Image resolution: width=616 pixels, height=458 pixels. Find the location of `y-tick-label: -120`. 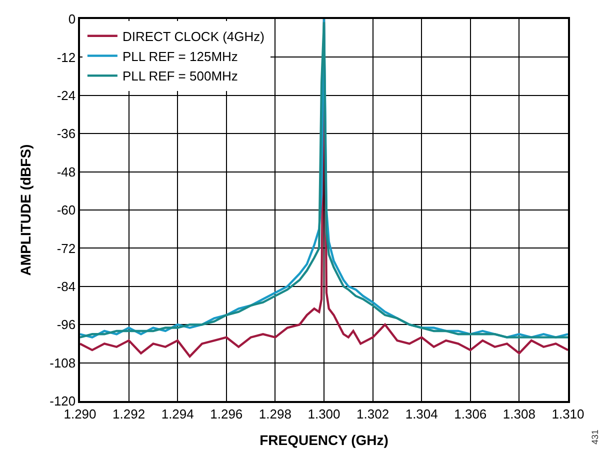

y-tick-label: -120 is located at coordinates (63, 401).